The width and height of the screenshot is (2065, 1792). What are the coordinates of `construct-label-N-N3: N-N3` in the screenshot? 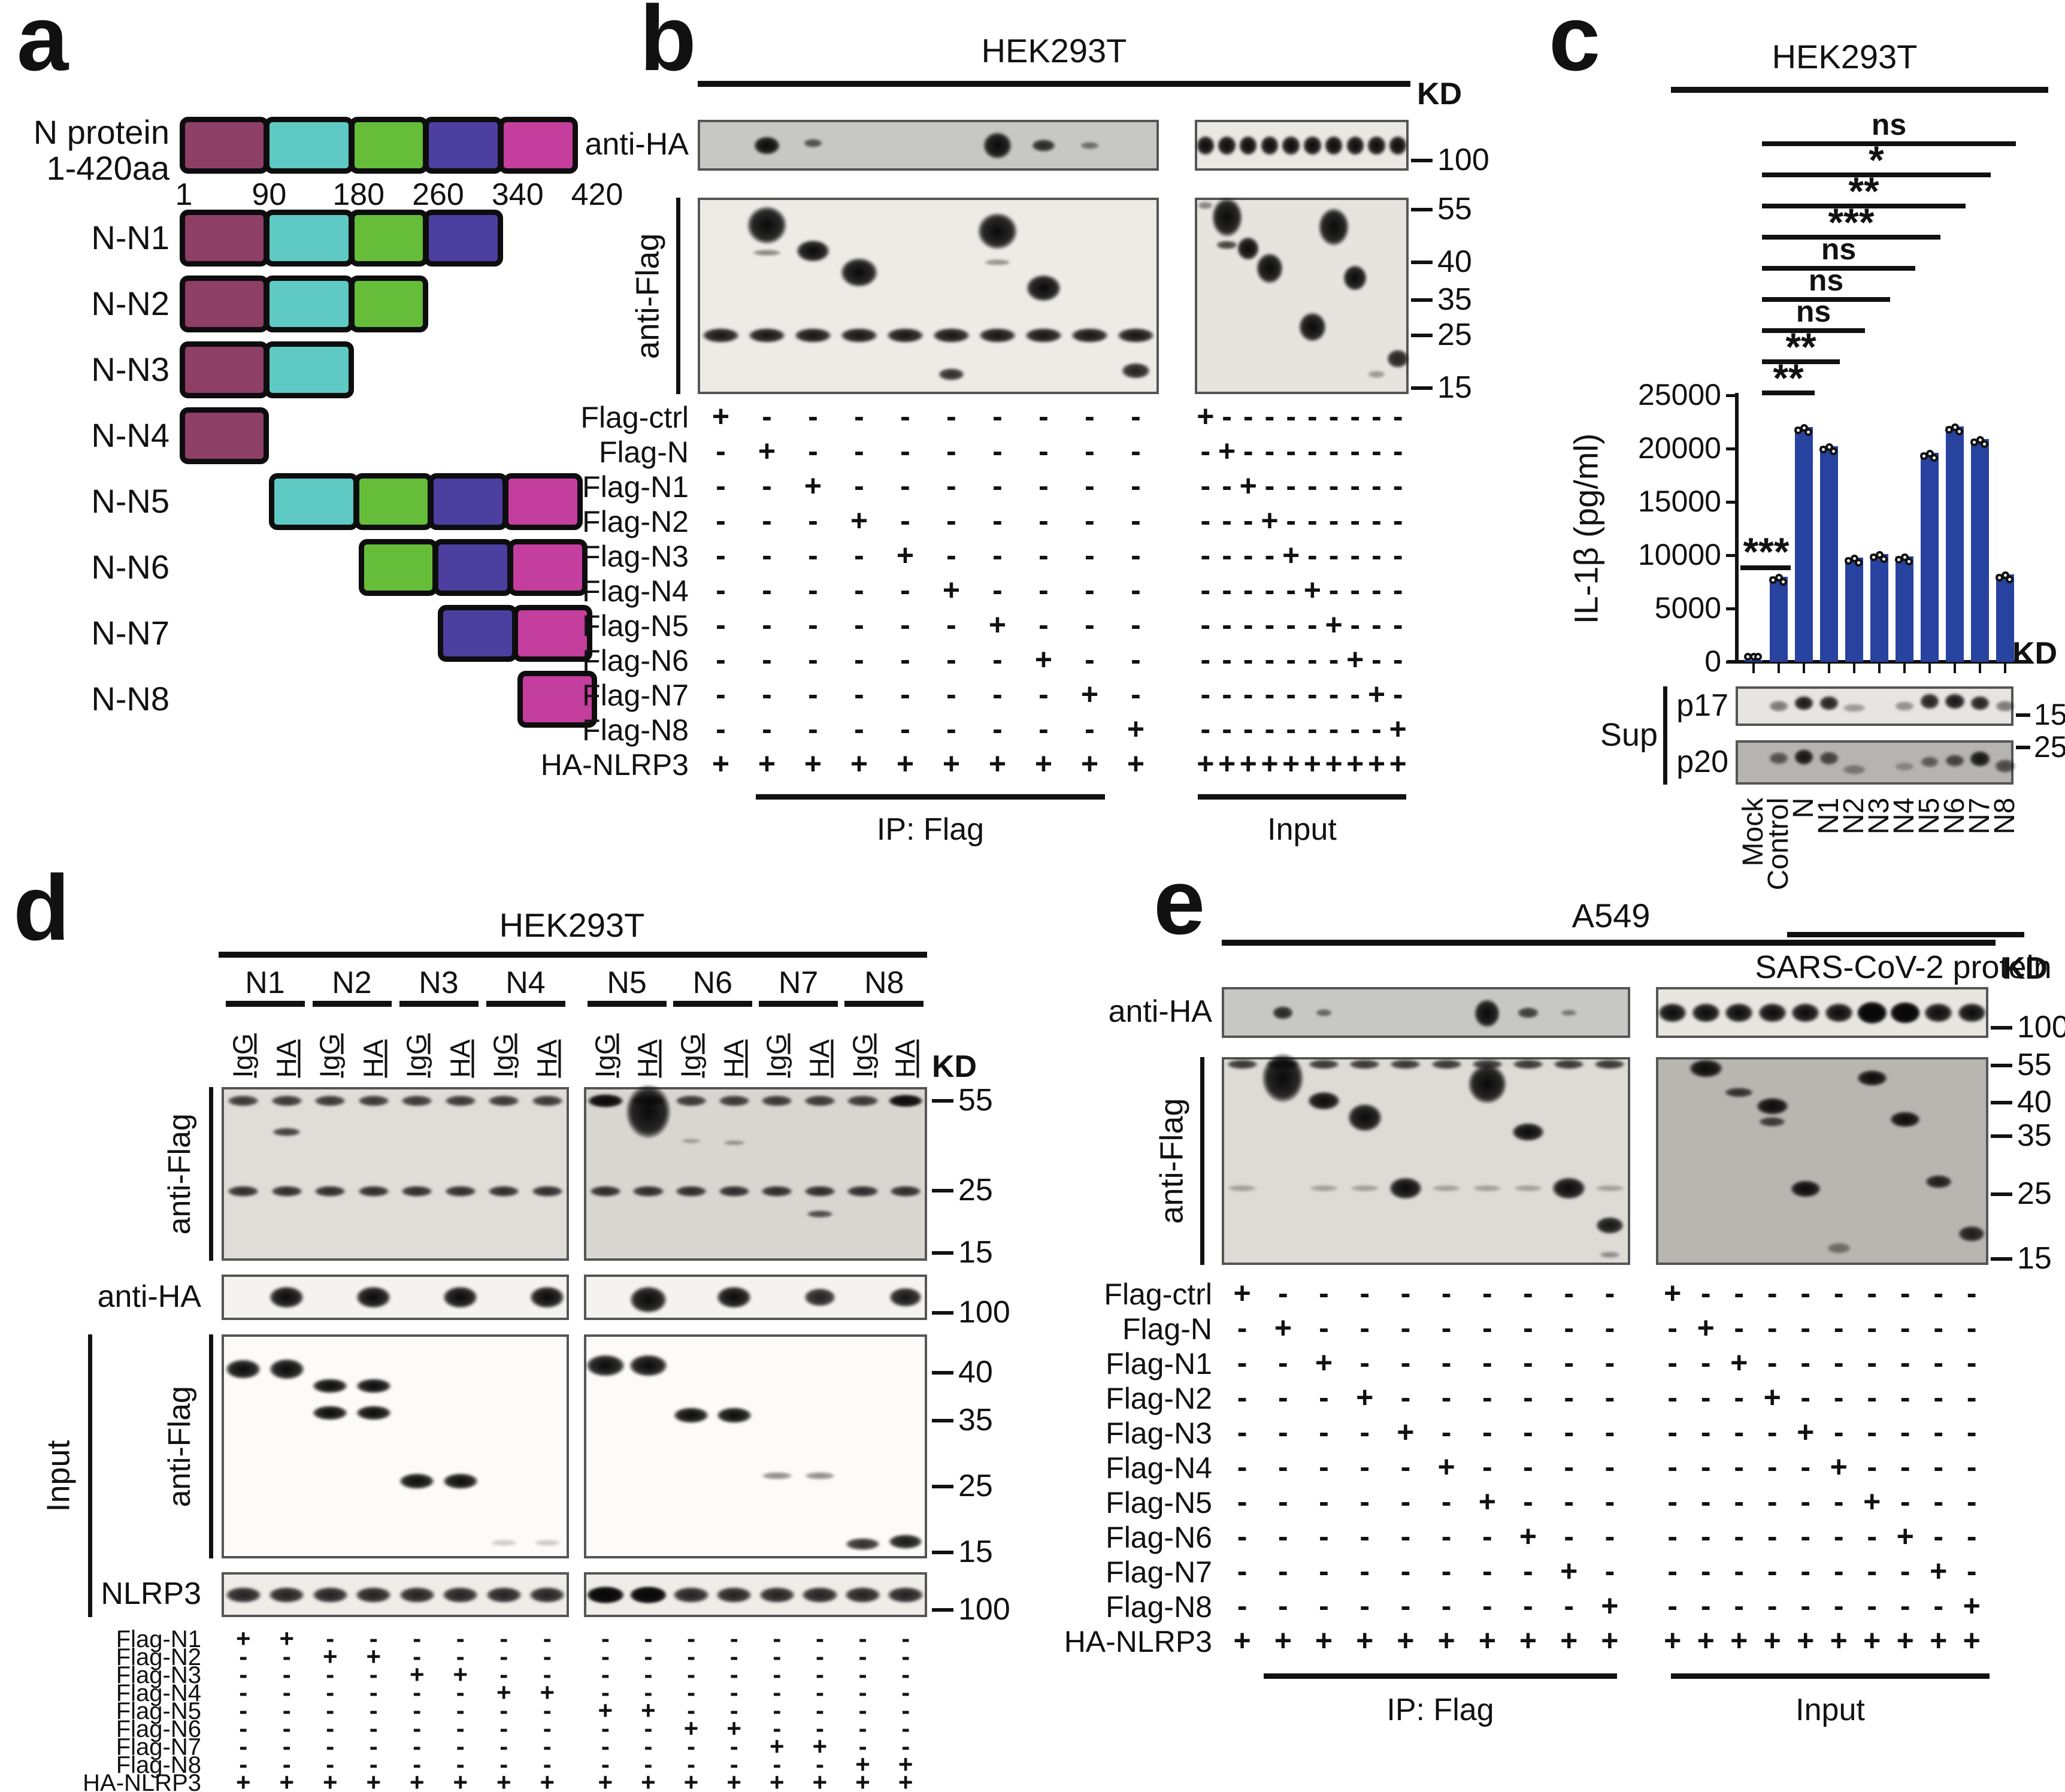 It's located at (130, 369).